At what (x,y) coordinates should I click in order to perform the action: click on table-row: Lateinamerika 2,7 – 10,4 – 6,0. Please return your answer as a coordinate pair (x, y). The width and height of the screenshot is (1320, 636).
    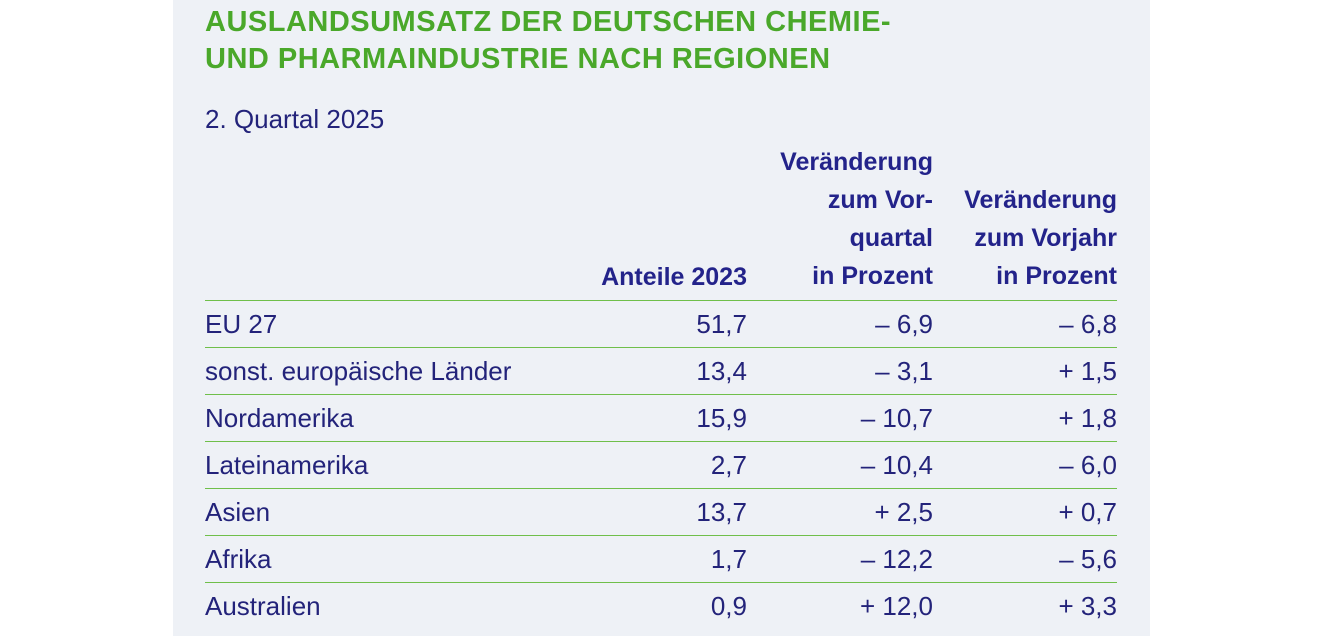
    Looking at the image, I should click on (661, 465).